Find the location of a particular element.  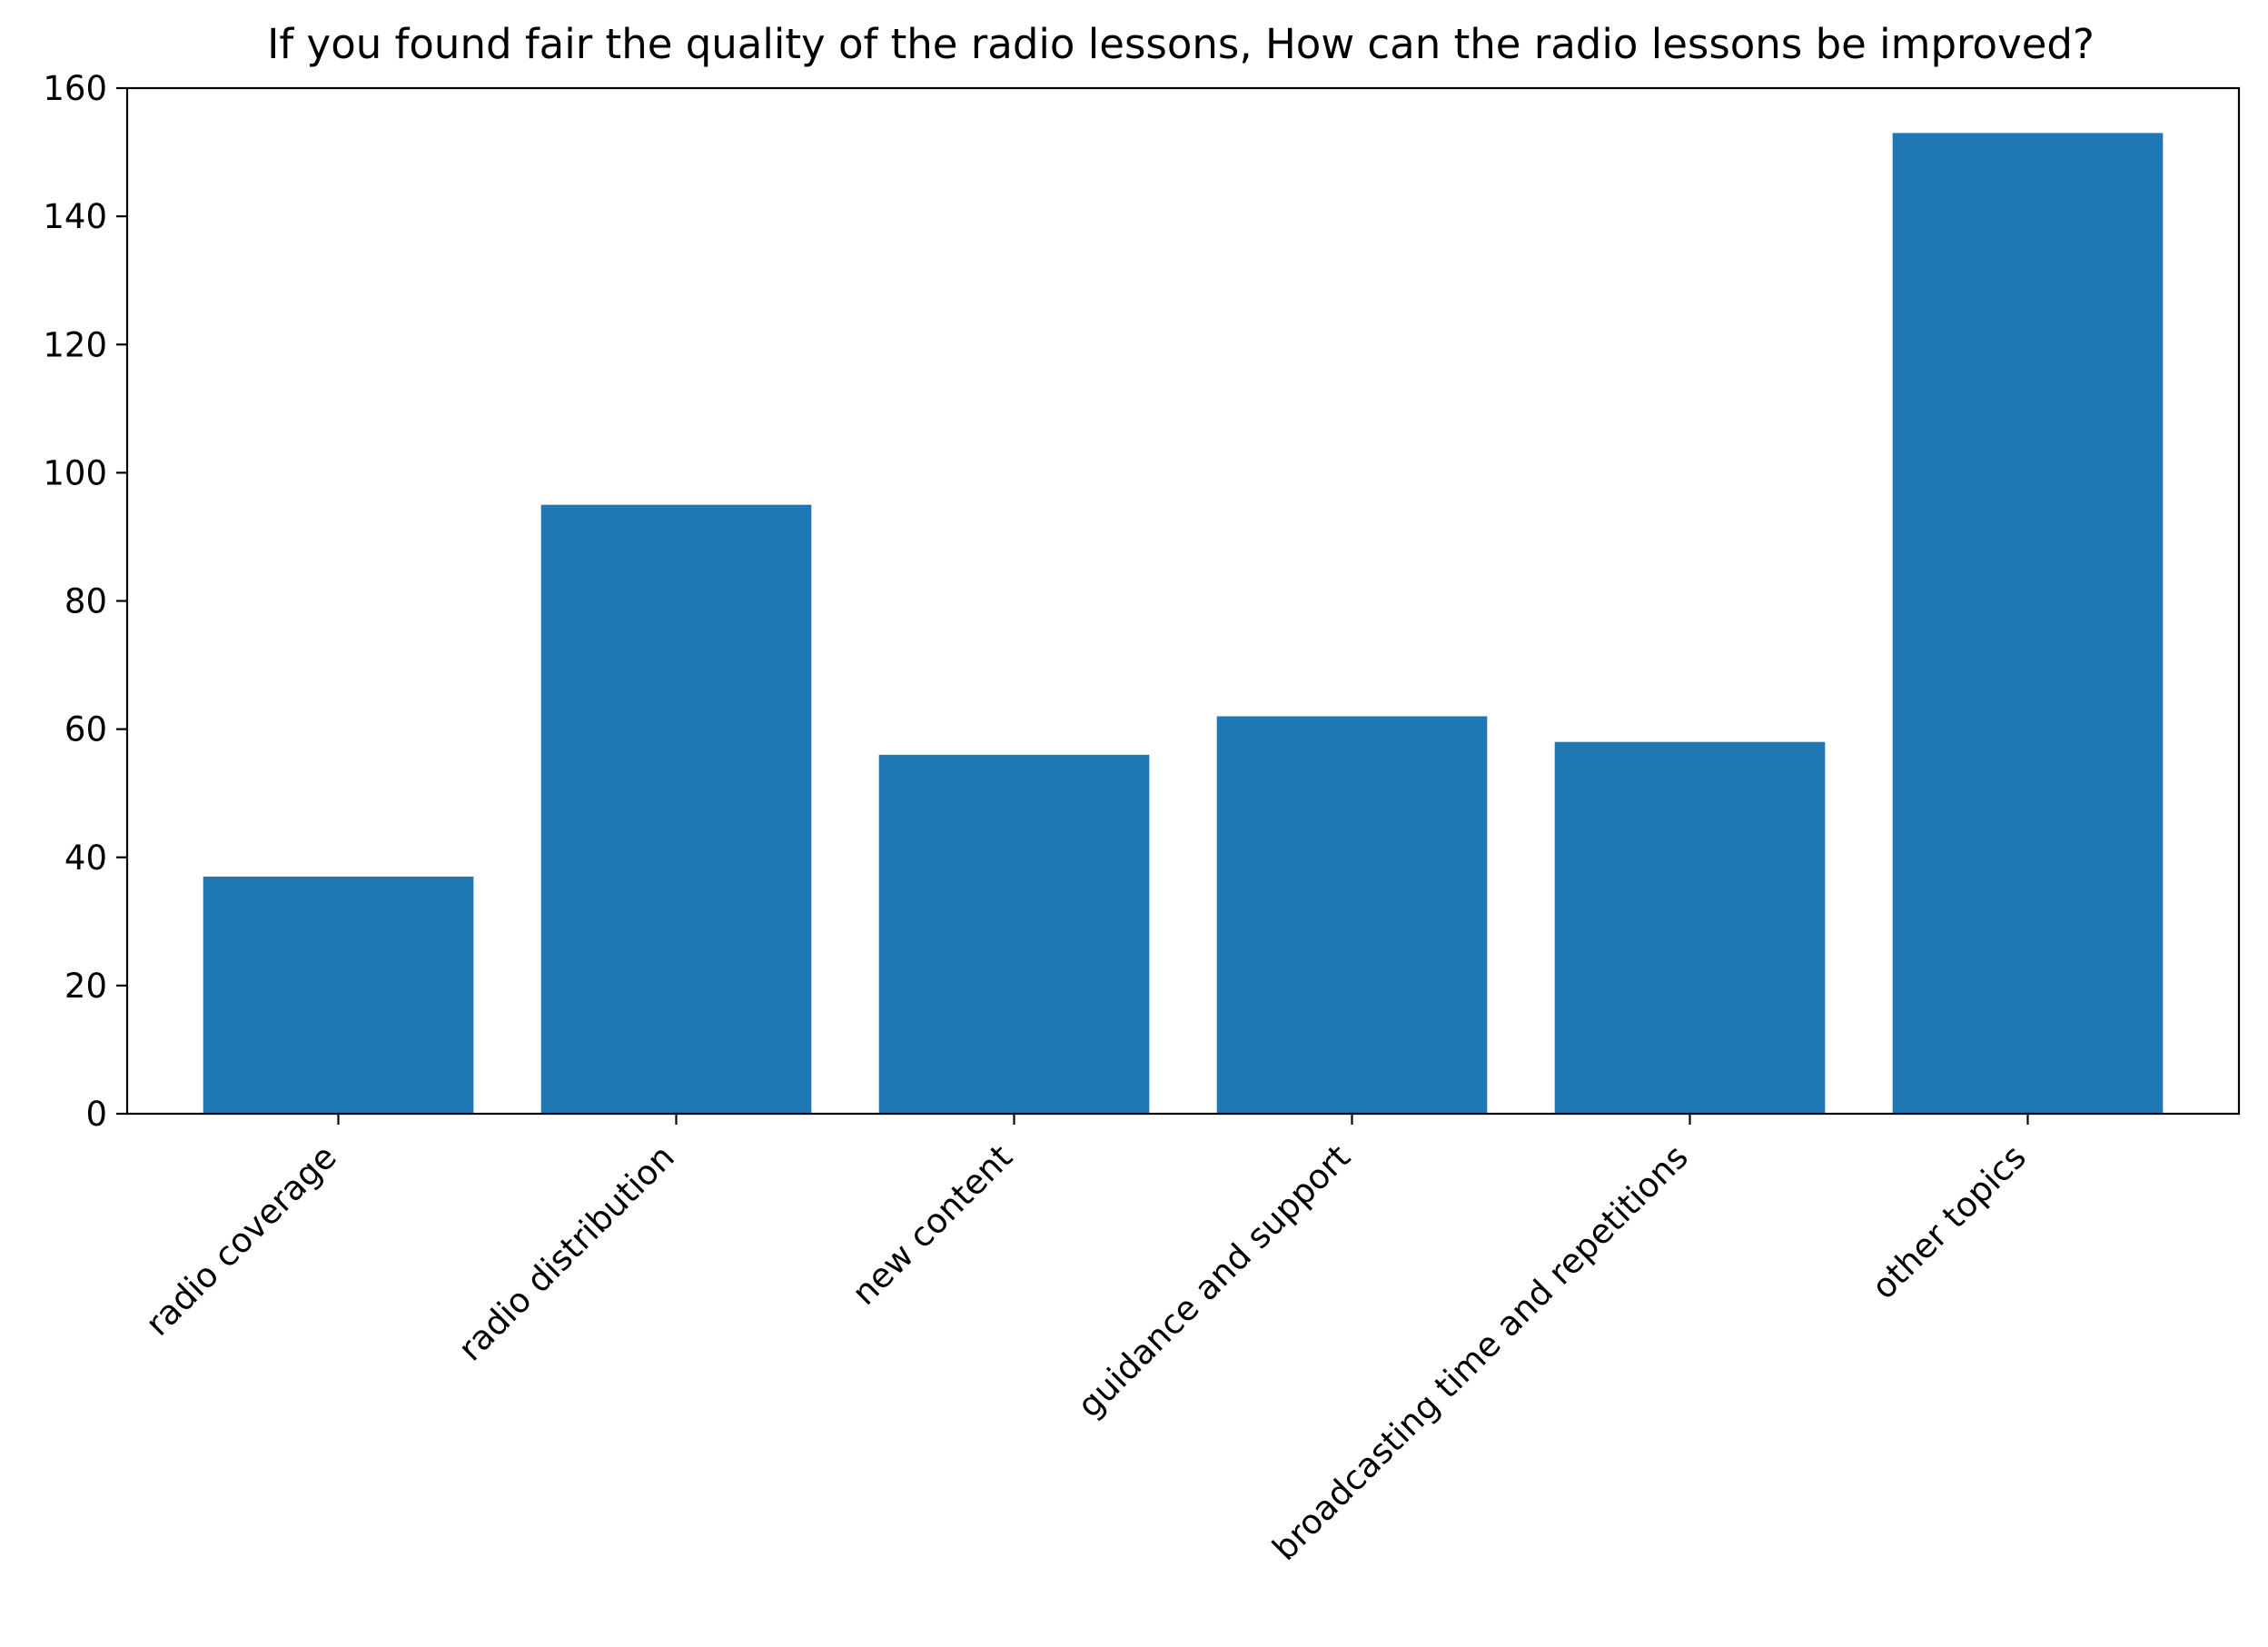

bar-broadcasting-time-and-repetitions is located at coordinates (1690, 928).